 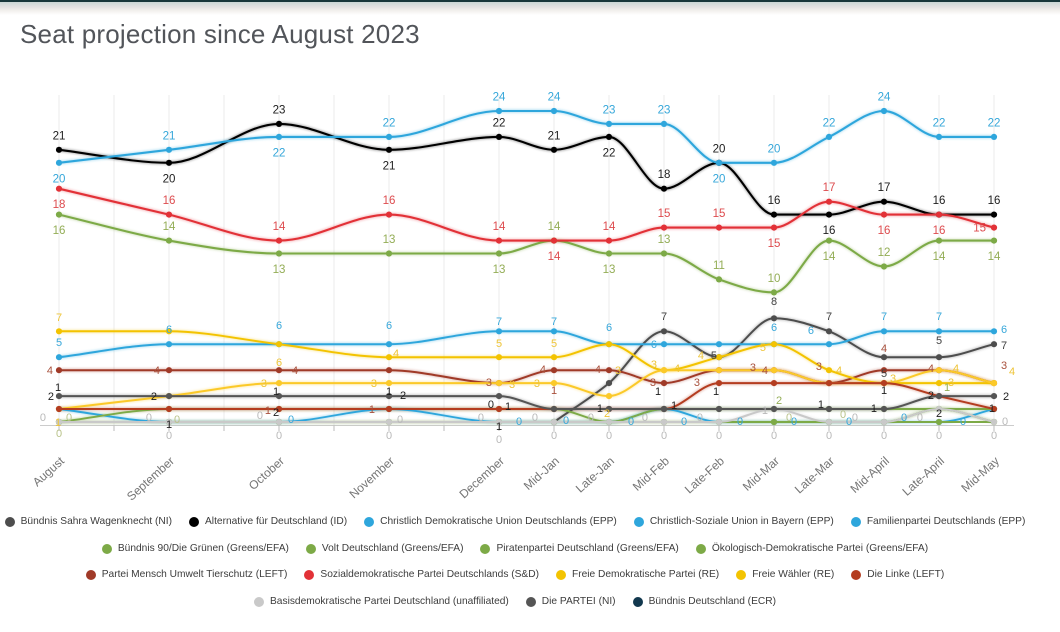 What do you see at coordinates (371, 477) in the screenshot?
I see `svg-text: November` at bounding box center [371, 477].